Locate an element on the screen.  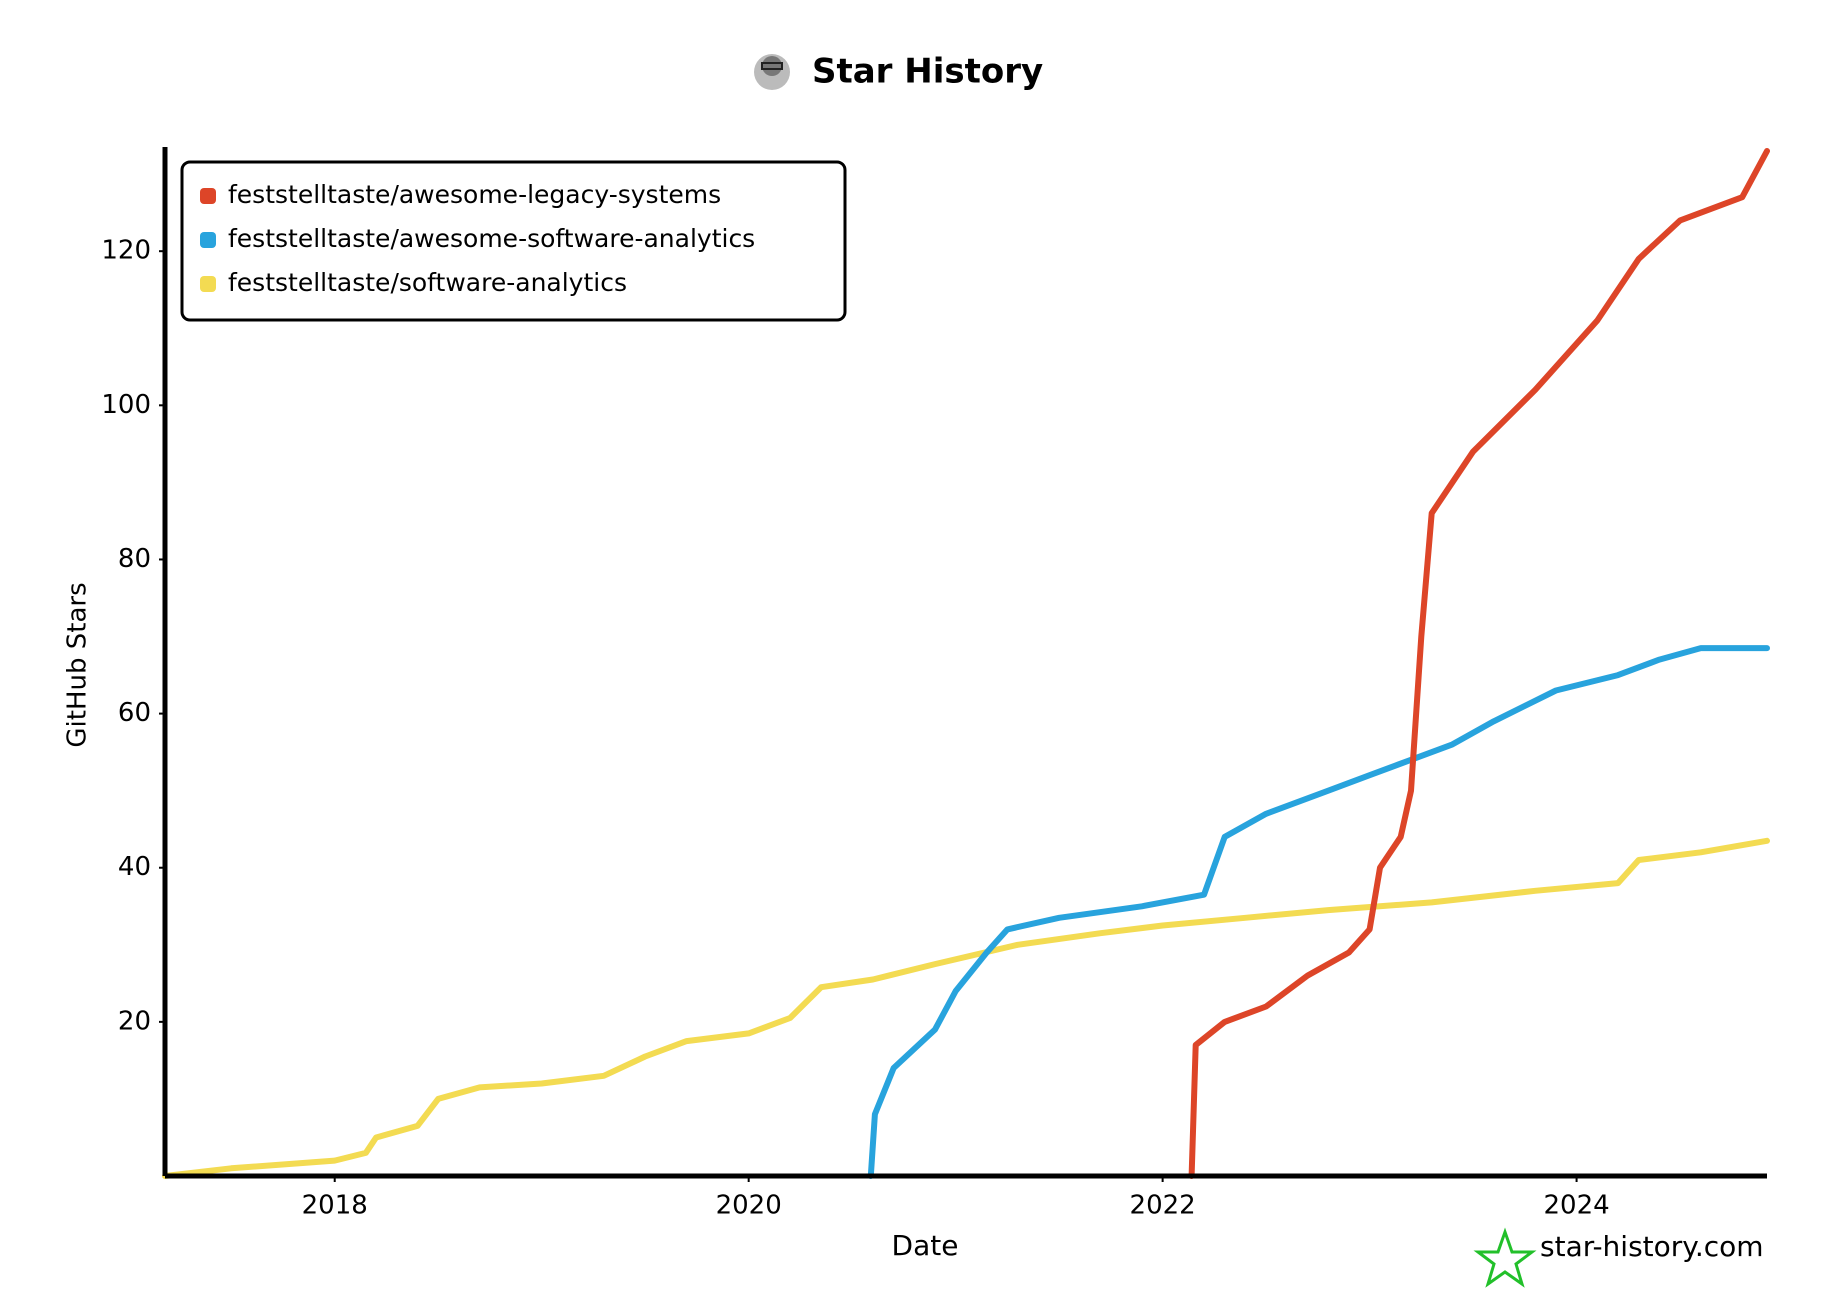
x-axis-label: Date is located at coordinates (925, 1245).